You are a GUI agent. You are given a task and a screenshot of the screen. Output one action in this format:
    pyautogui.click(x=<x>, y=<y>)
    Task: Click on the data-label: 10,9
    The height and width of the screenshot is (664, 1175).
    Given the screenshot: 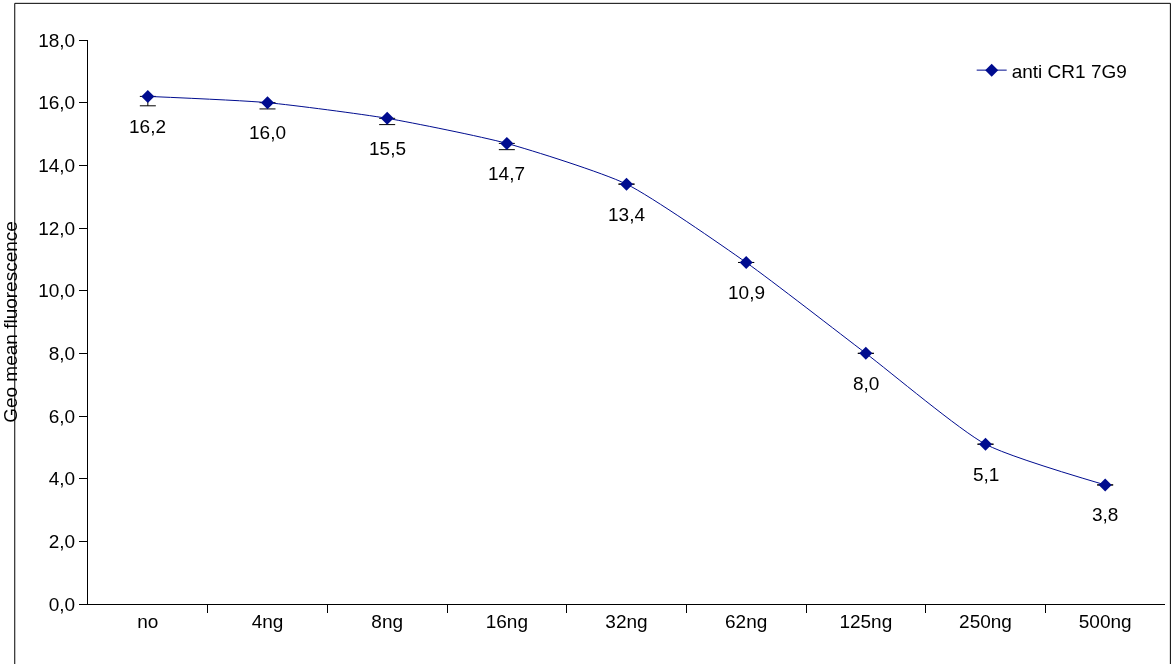 What is the action you would take?
    pyautogui.click(x=746, y=292)
    